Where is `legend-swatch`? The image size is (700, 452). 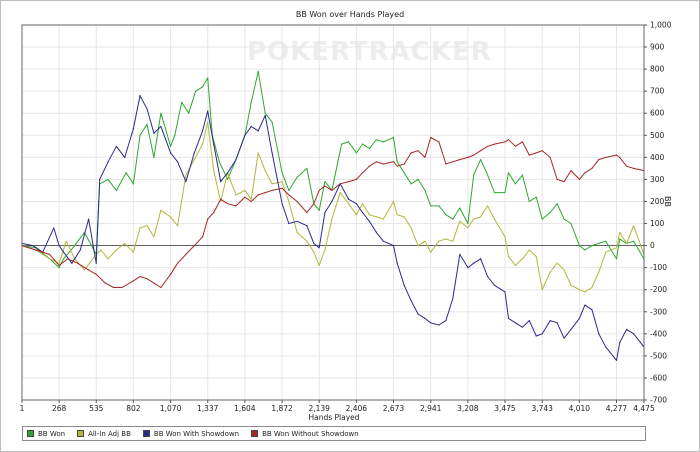
legend-swatch is located at coordinates (81, 433).